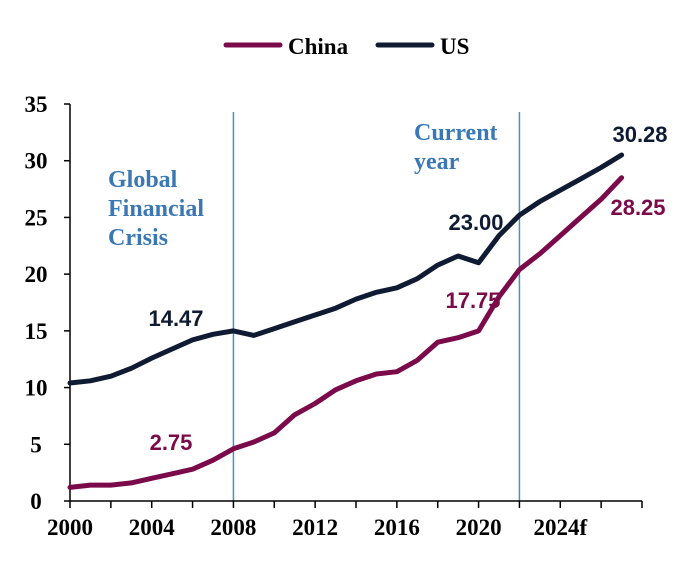 This screenshot has height=571, width=700. I want to click on legend: China US, so click(346, 46).